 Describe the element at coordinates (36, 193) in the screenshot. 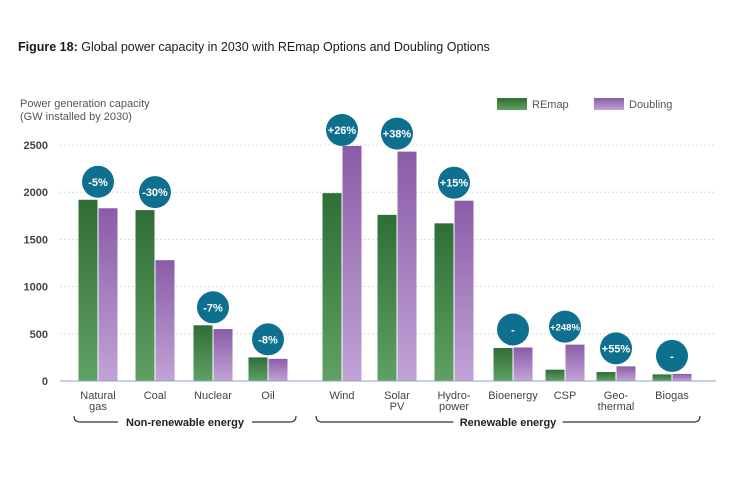

I see `y-tick-label: 2000` at that location.